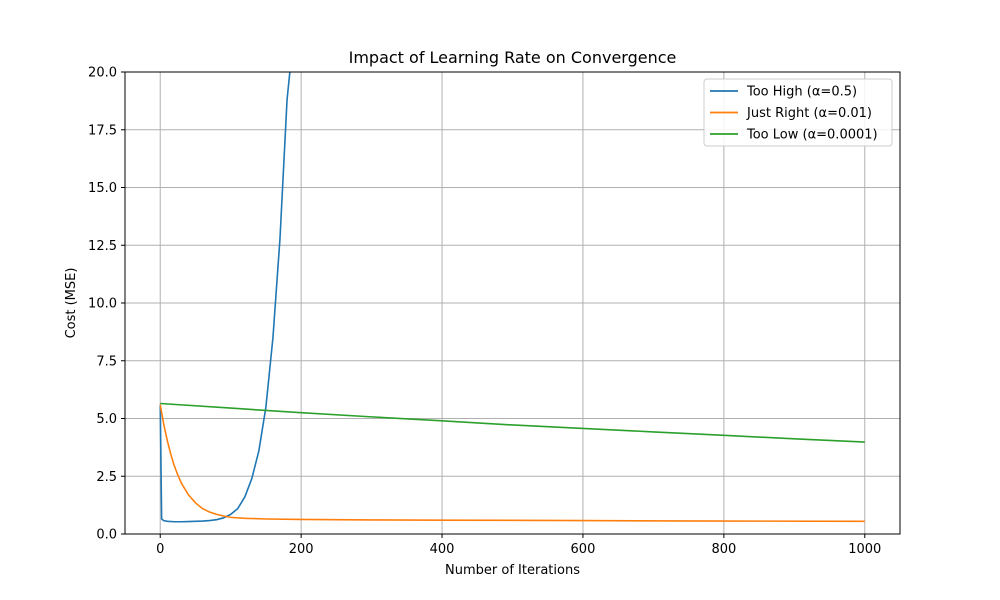 This screenshot has height=600, width=1000. I want to click on y-axis-title: Cost (MSE), so click(71, 303).